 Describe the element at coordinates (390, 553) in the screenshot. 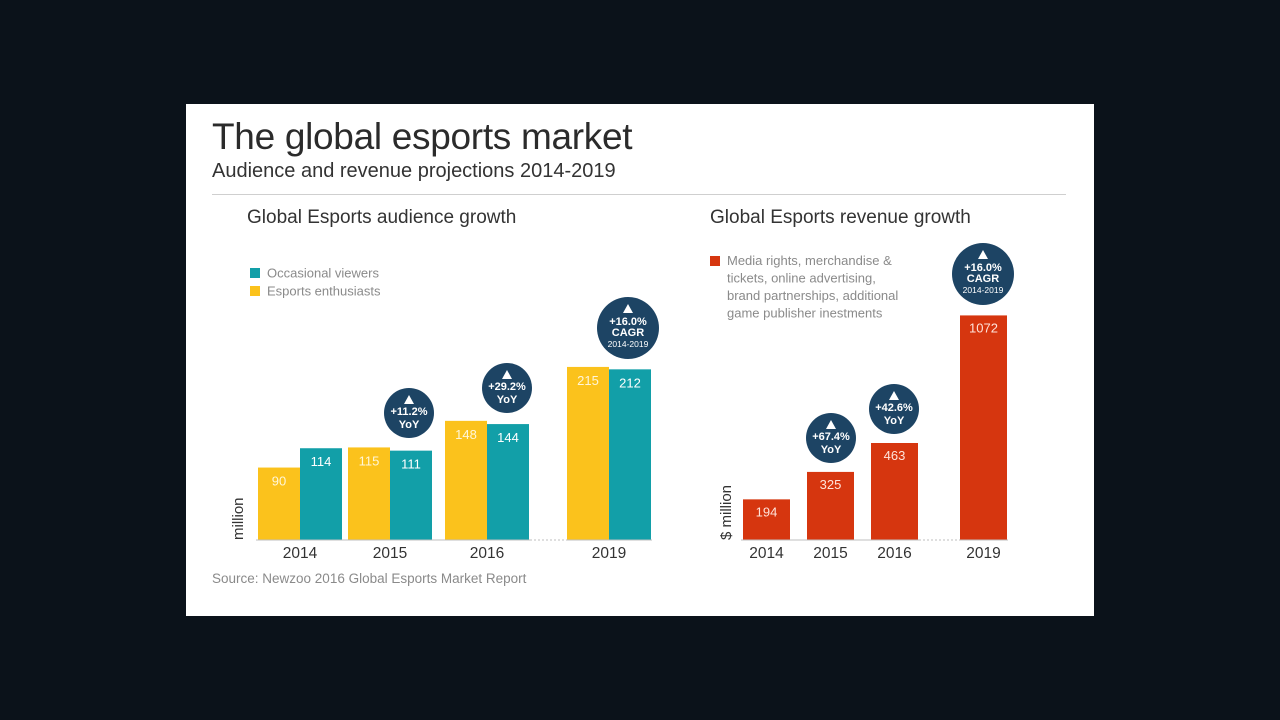

I see `x-tick-label-2015: 2015` at that location.